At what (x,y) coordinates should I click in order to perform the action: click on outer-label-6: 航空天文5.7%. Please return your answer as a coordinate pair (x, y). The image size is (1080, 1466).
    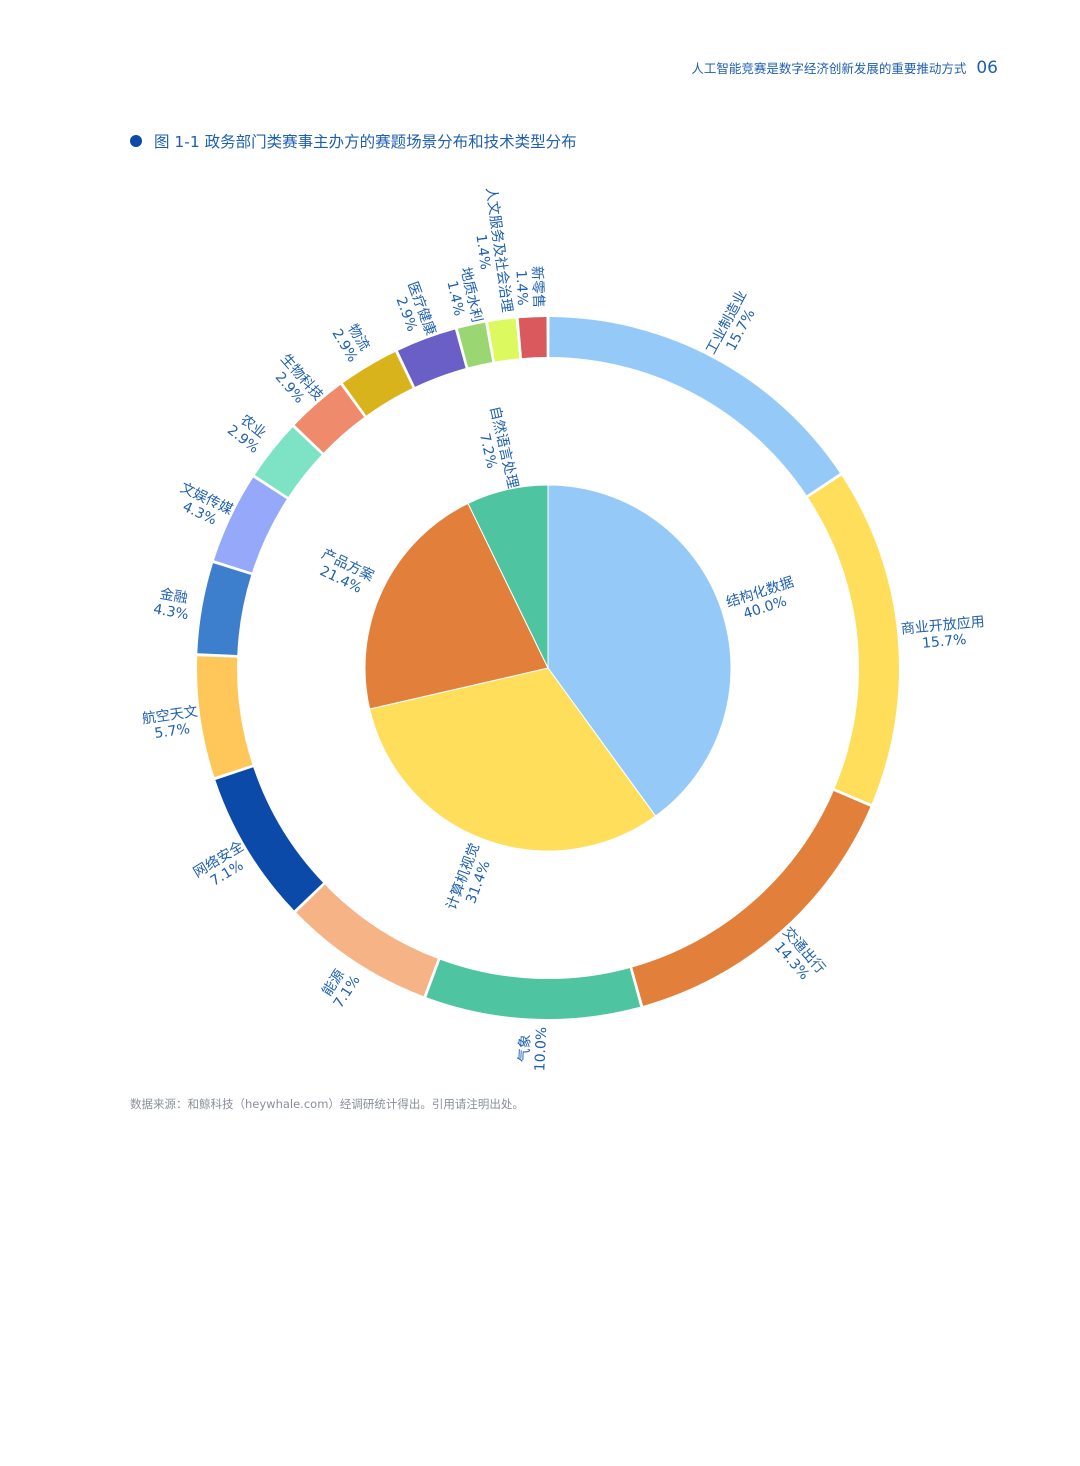
    Looking at the image, I should click on (171, 724).